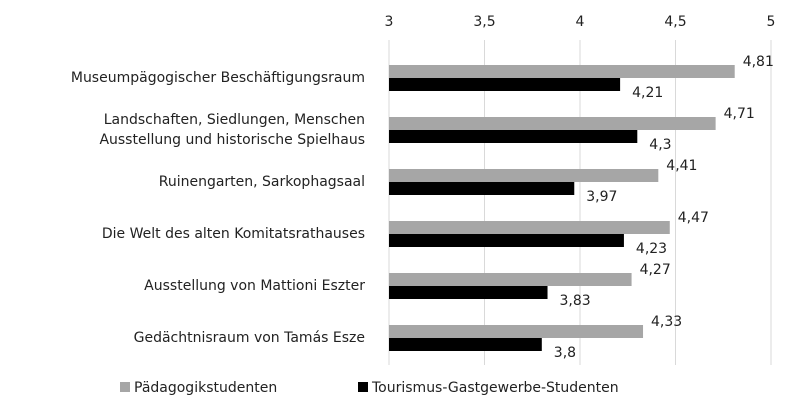 The width and height of the screenshot is (790, 401). What do you see at coordinates (693, 218) in the screenshot?
I see `value-label: 4,47` at bounding box center [693, 218].